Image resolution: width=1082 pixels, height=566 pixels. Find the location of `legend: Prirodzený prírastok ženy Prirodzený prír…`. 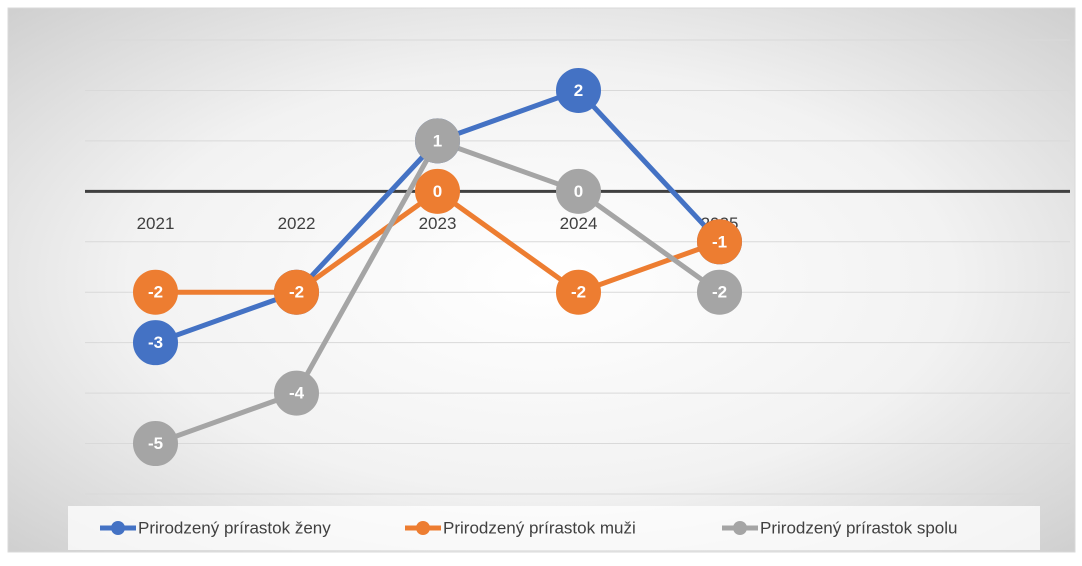

legend: Prirodzený prírastok ženy Prirodzený prír… is located at coordinates (528, 527).